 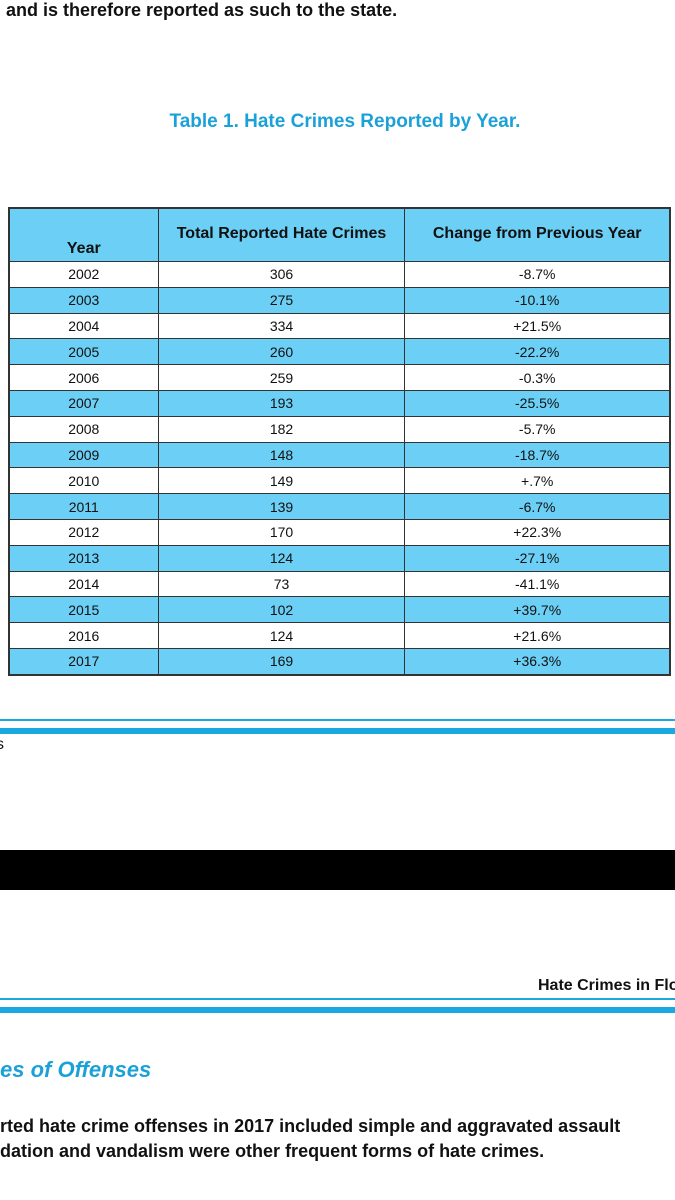 I want to click on table-cell: 260, so click(x=281, y=352).